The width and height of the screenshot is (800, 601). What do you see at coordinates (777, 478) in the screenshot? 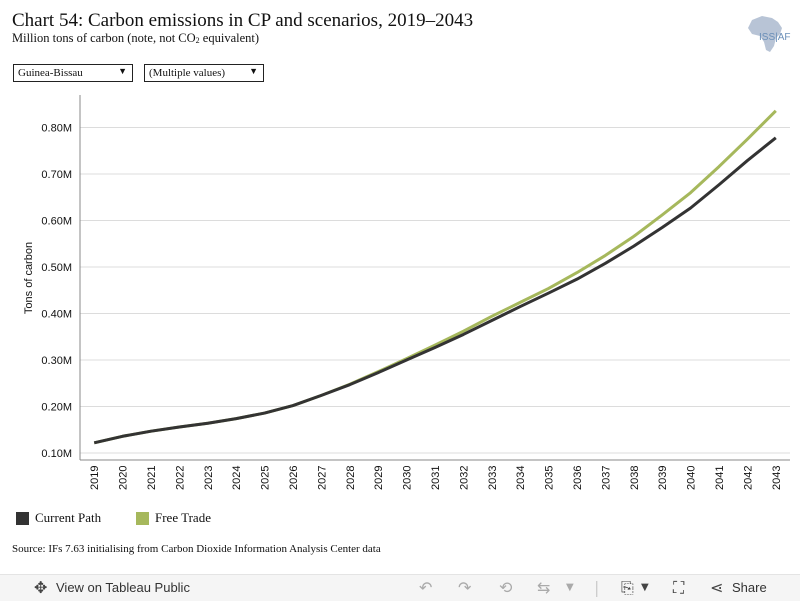
I see `x-tick-label: 2043` at bounding box center [777, 478].